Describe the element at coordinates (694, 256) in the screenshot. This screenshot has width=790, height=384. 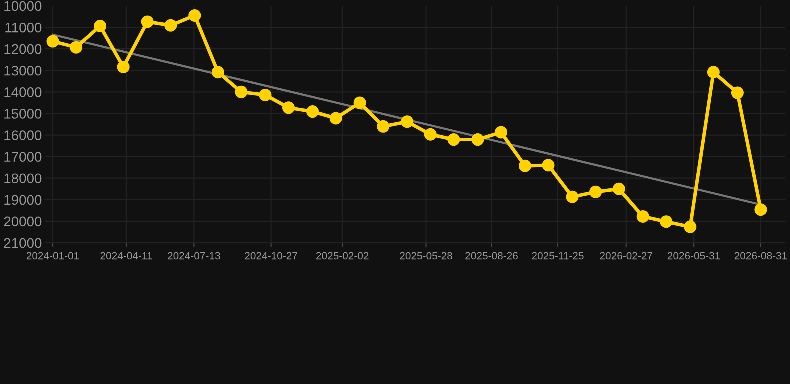
I see `x-tick-label: 2026-05-31` at that location.